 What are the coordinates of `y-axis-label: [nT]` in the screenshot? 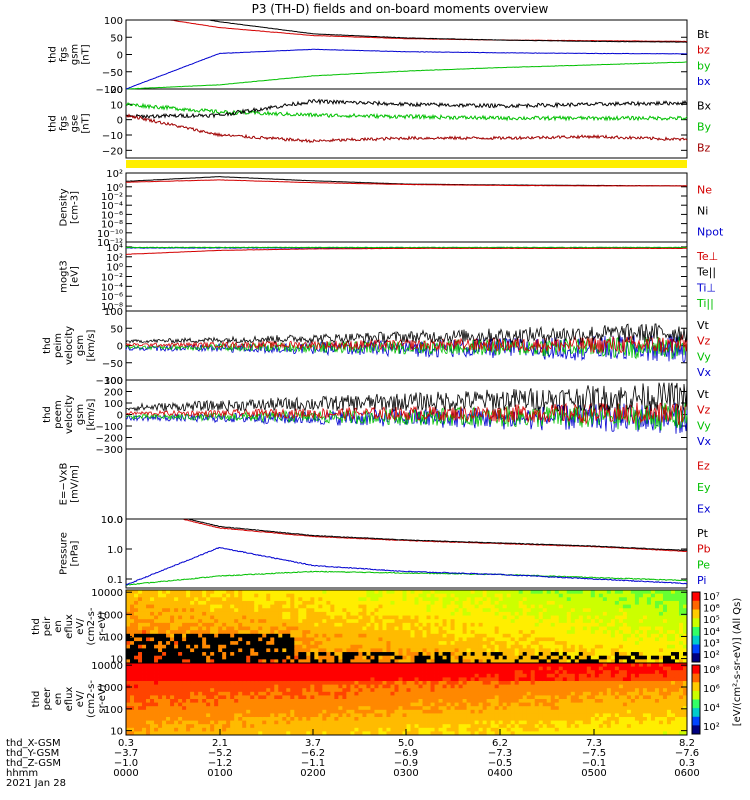 It's located at (86, 123).